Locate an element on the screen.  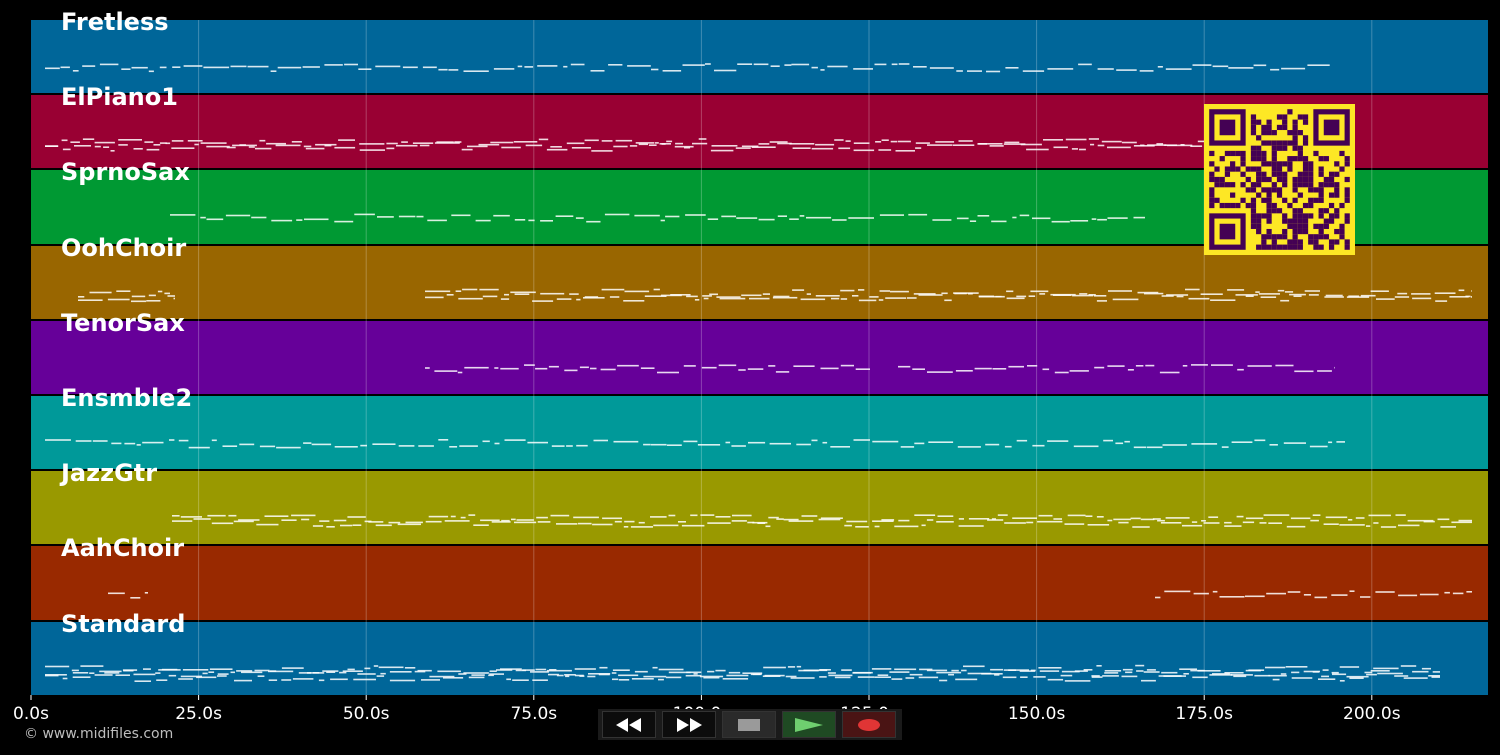
rewind-button is located at coordinates (629, 724).